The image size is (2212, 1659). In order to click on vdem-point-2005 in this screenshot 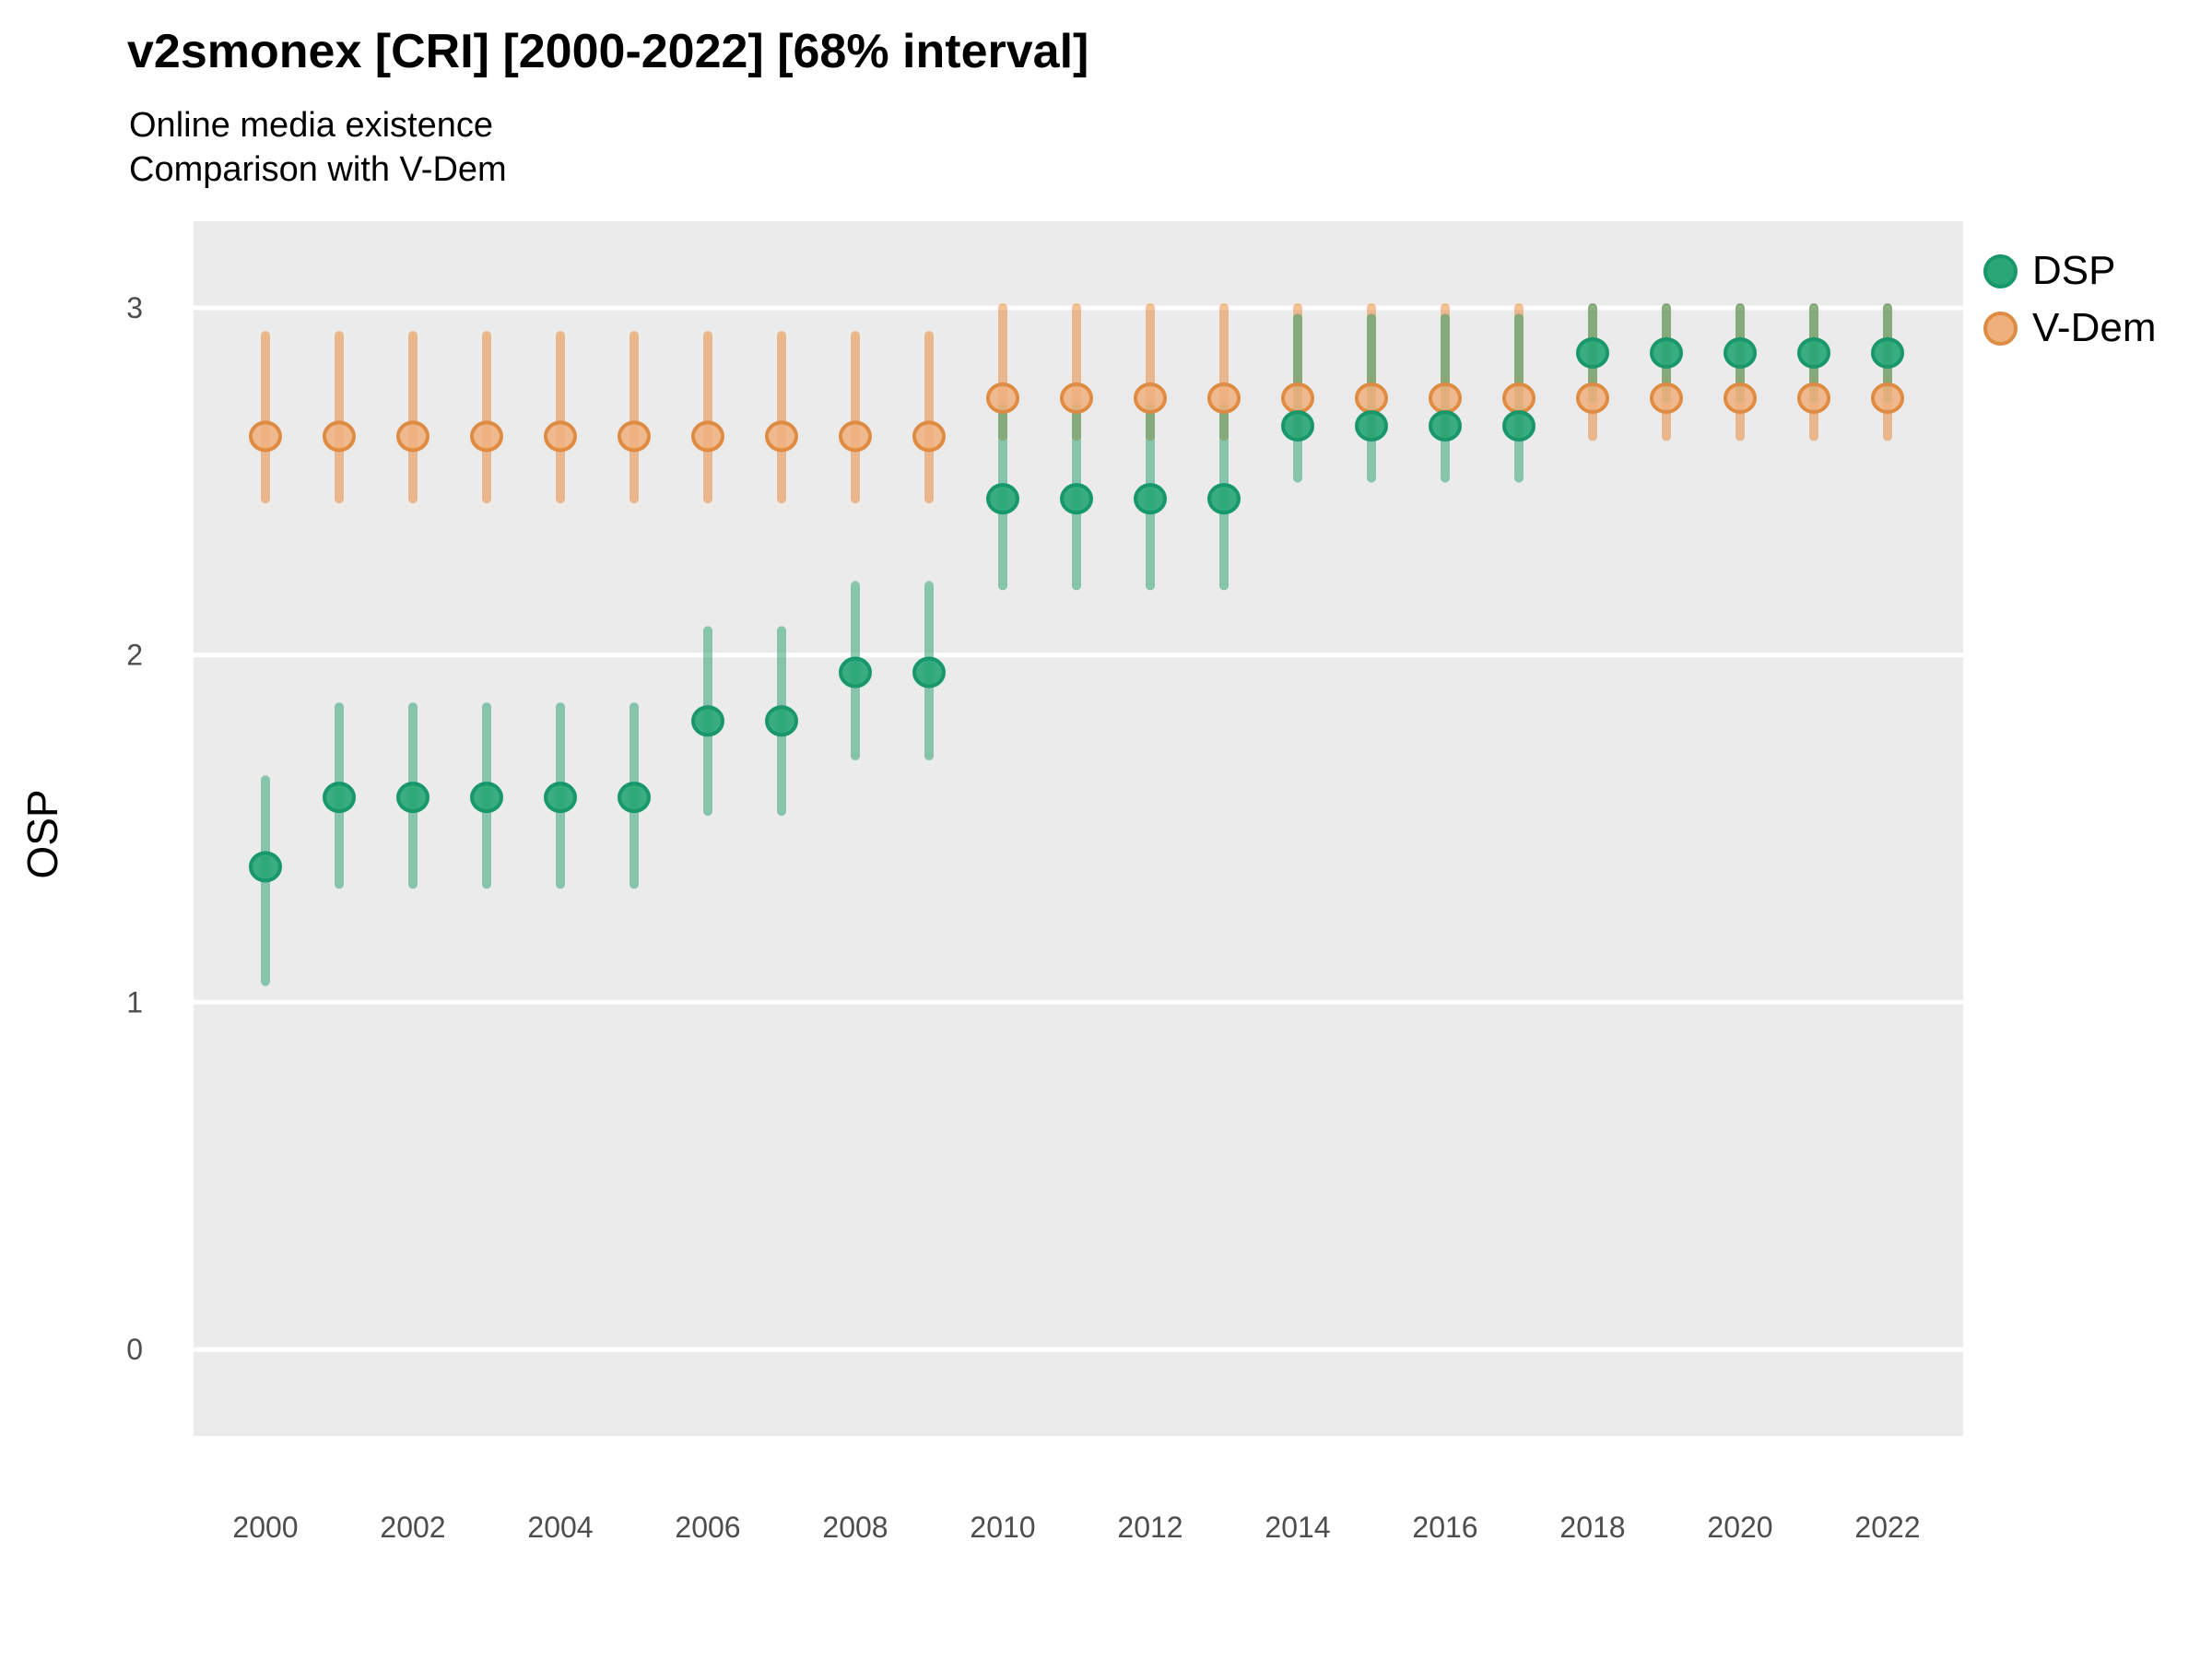, I will do `click(634, 436)`.